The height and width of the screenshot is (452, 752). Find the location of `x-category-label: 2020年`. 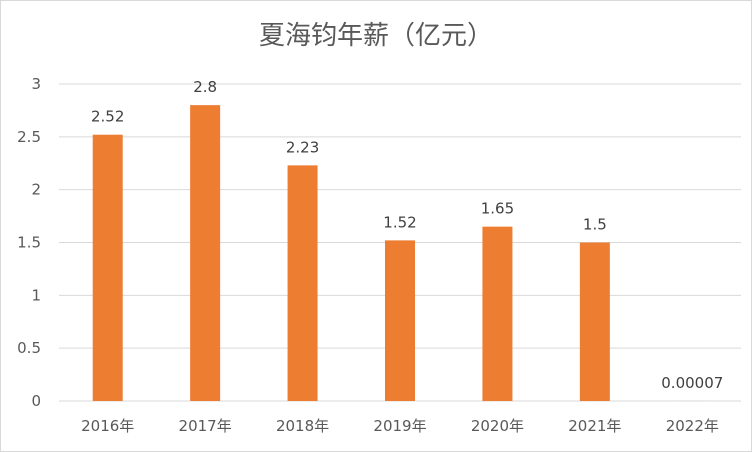

x-category-label: 2020年 is located at coordinates (497, 426).